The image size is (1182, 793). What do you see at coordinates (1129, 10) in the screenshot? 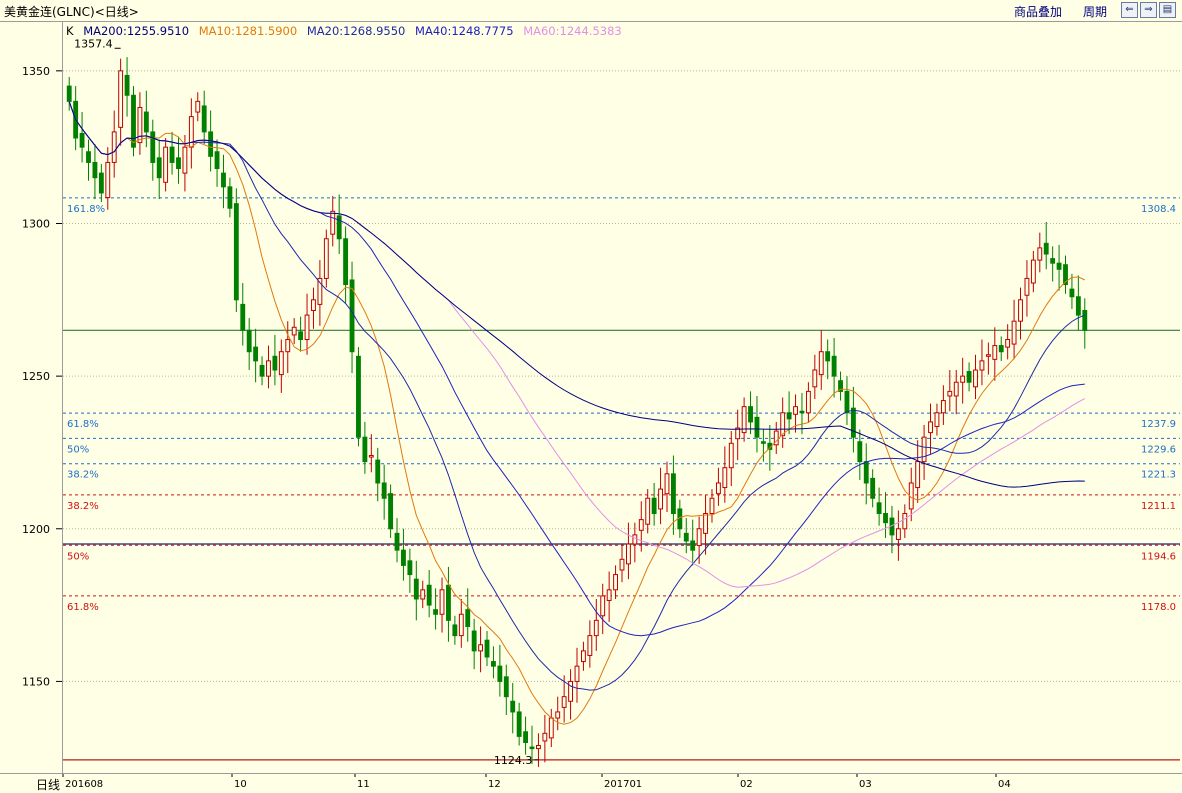
I see `prev-page-icon: ⇐` at bounding box center [1129, 10].